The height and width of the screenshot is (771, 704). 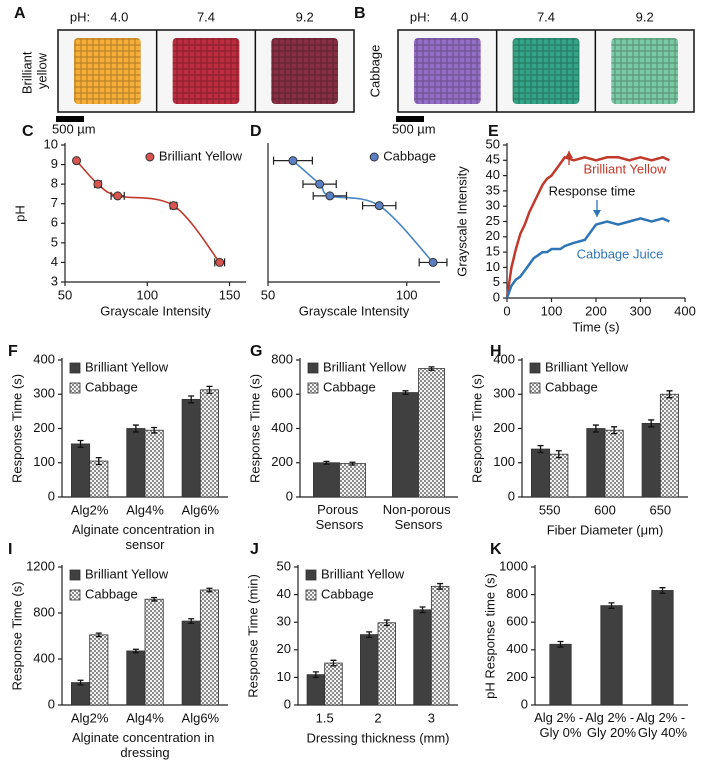 I want to click on y-tick-label: 3, so click(x=54, y=280).